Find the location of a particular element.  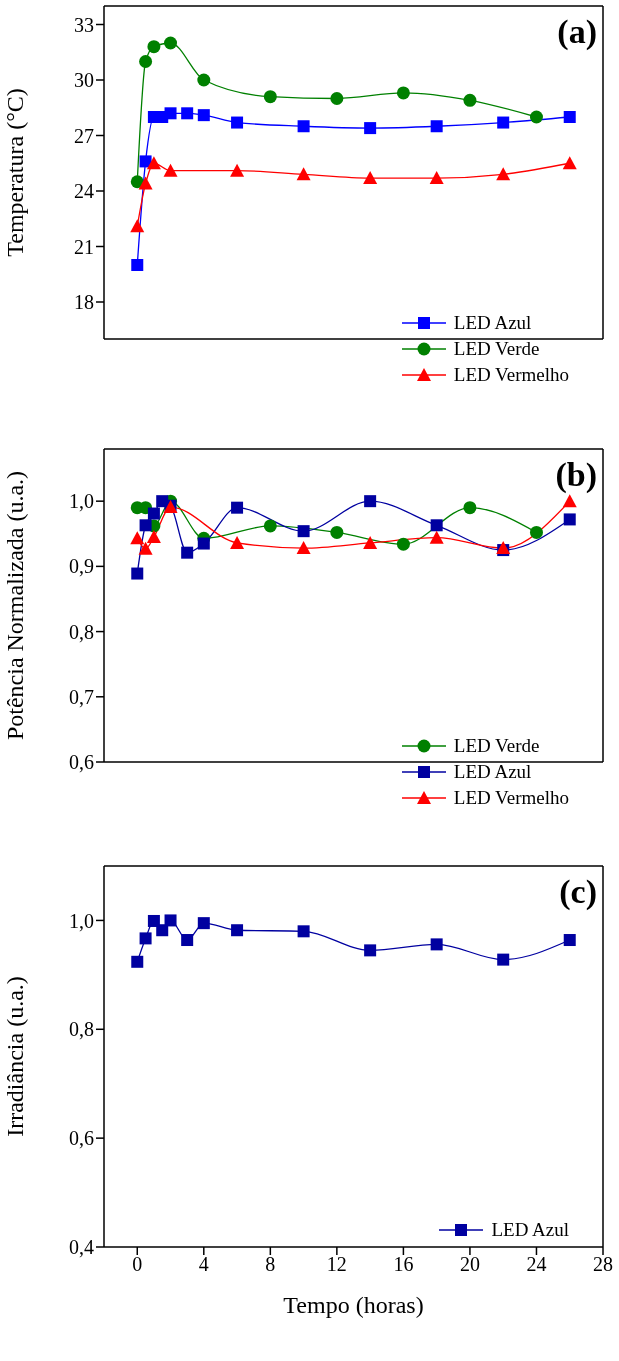

y-axis-title: Temperatura (°C) is located at coordinates (14, 172).